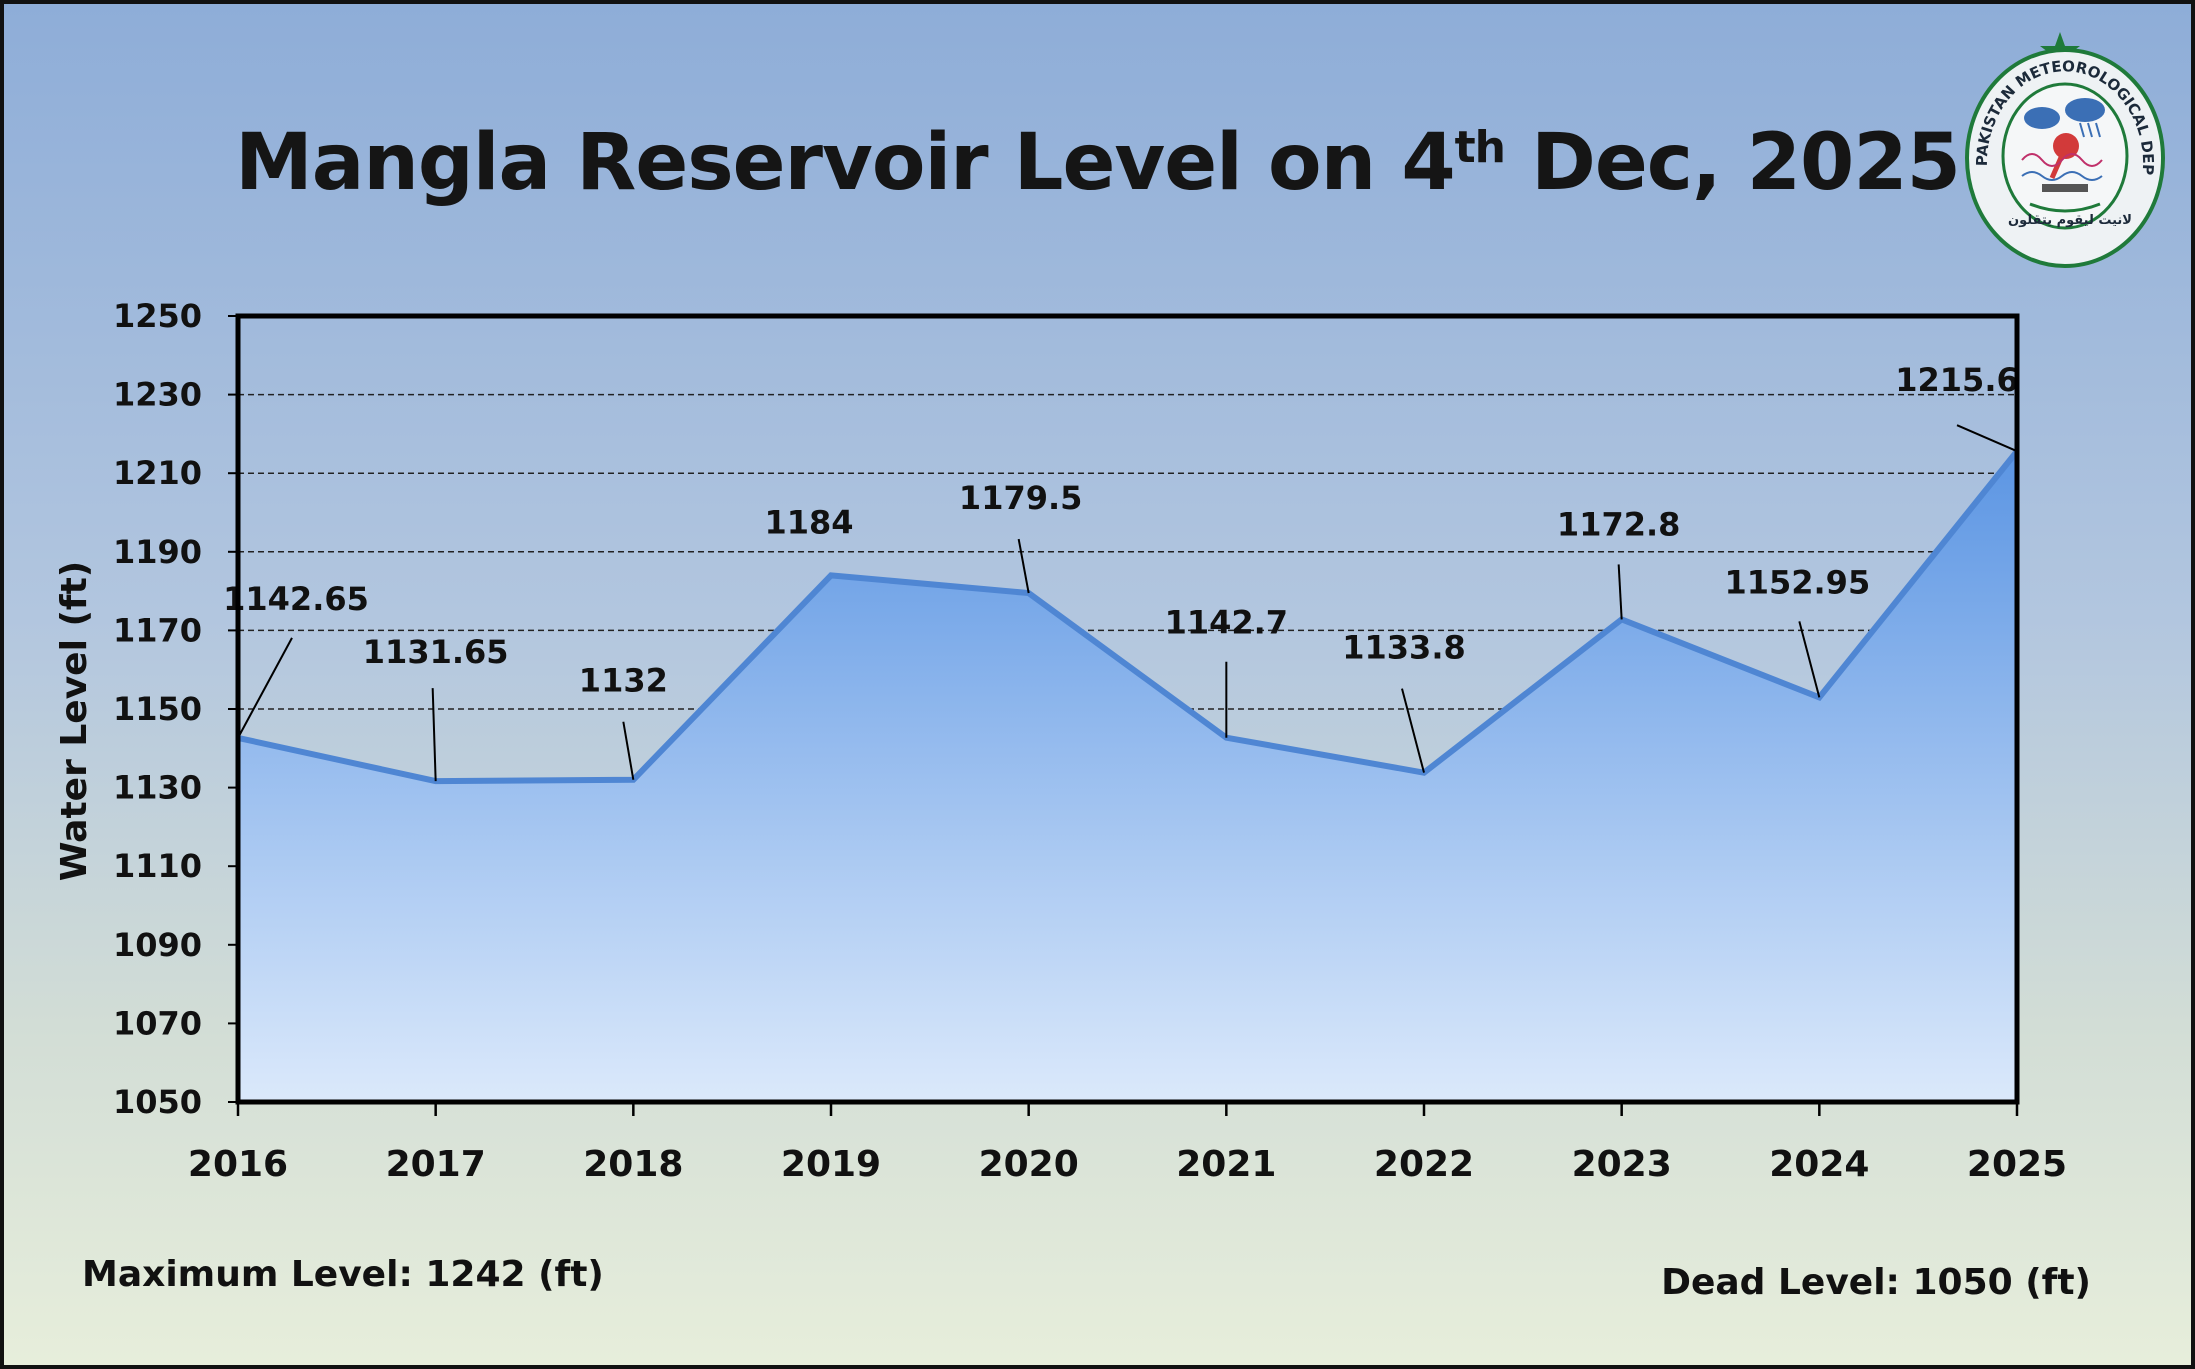 This screenshot has height=1369, width=2195. Describe the element at coordinates (1127, 1143) in the screenshot. I see `x-axis: 2016 2017 2018 2019 2020 2021 2022 2023 2024 2025` at that location.